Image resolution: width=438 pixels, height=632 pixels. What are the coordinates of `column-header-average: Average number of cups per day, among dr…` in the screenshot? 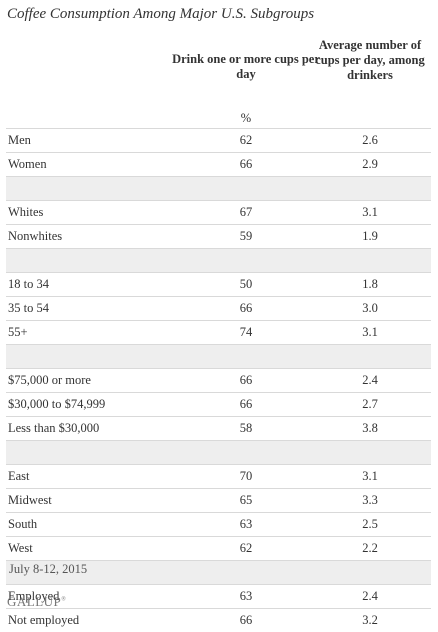 It's located at (370, 60).